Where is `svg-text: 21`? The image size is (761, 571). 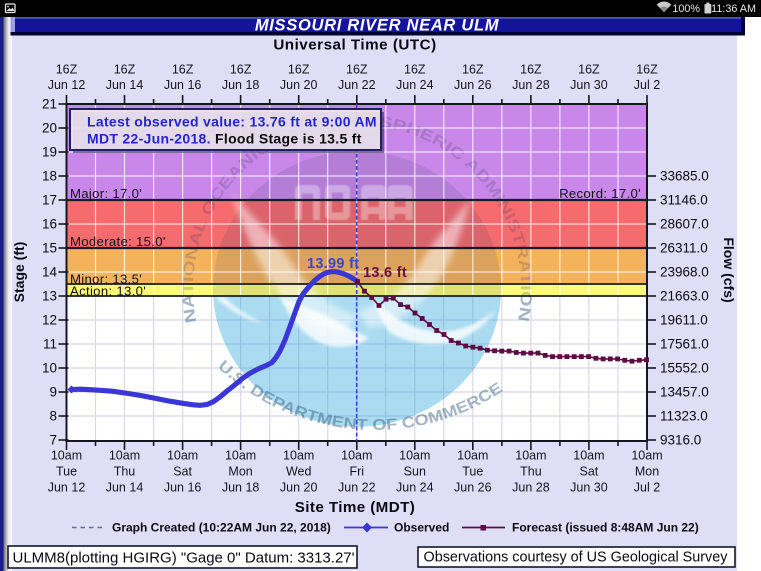 svg-text: 21 is located at coordinates (49, 104).